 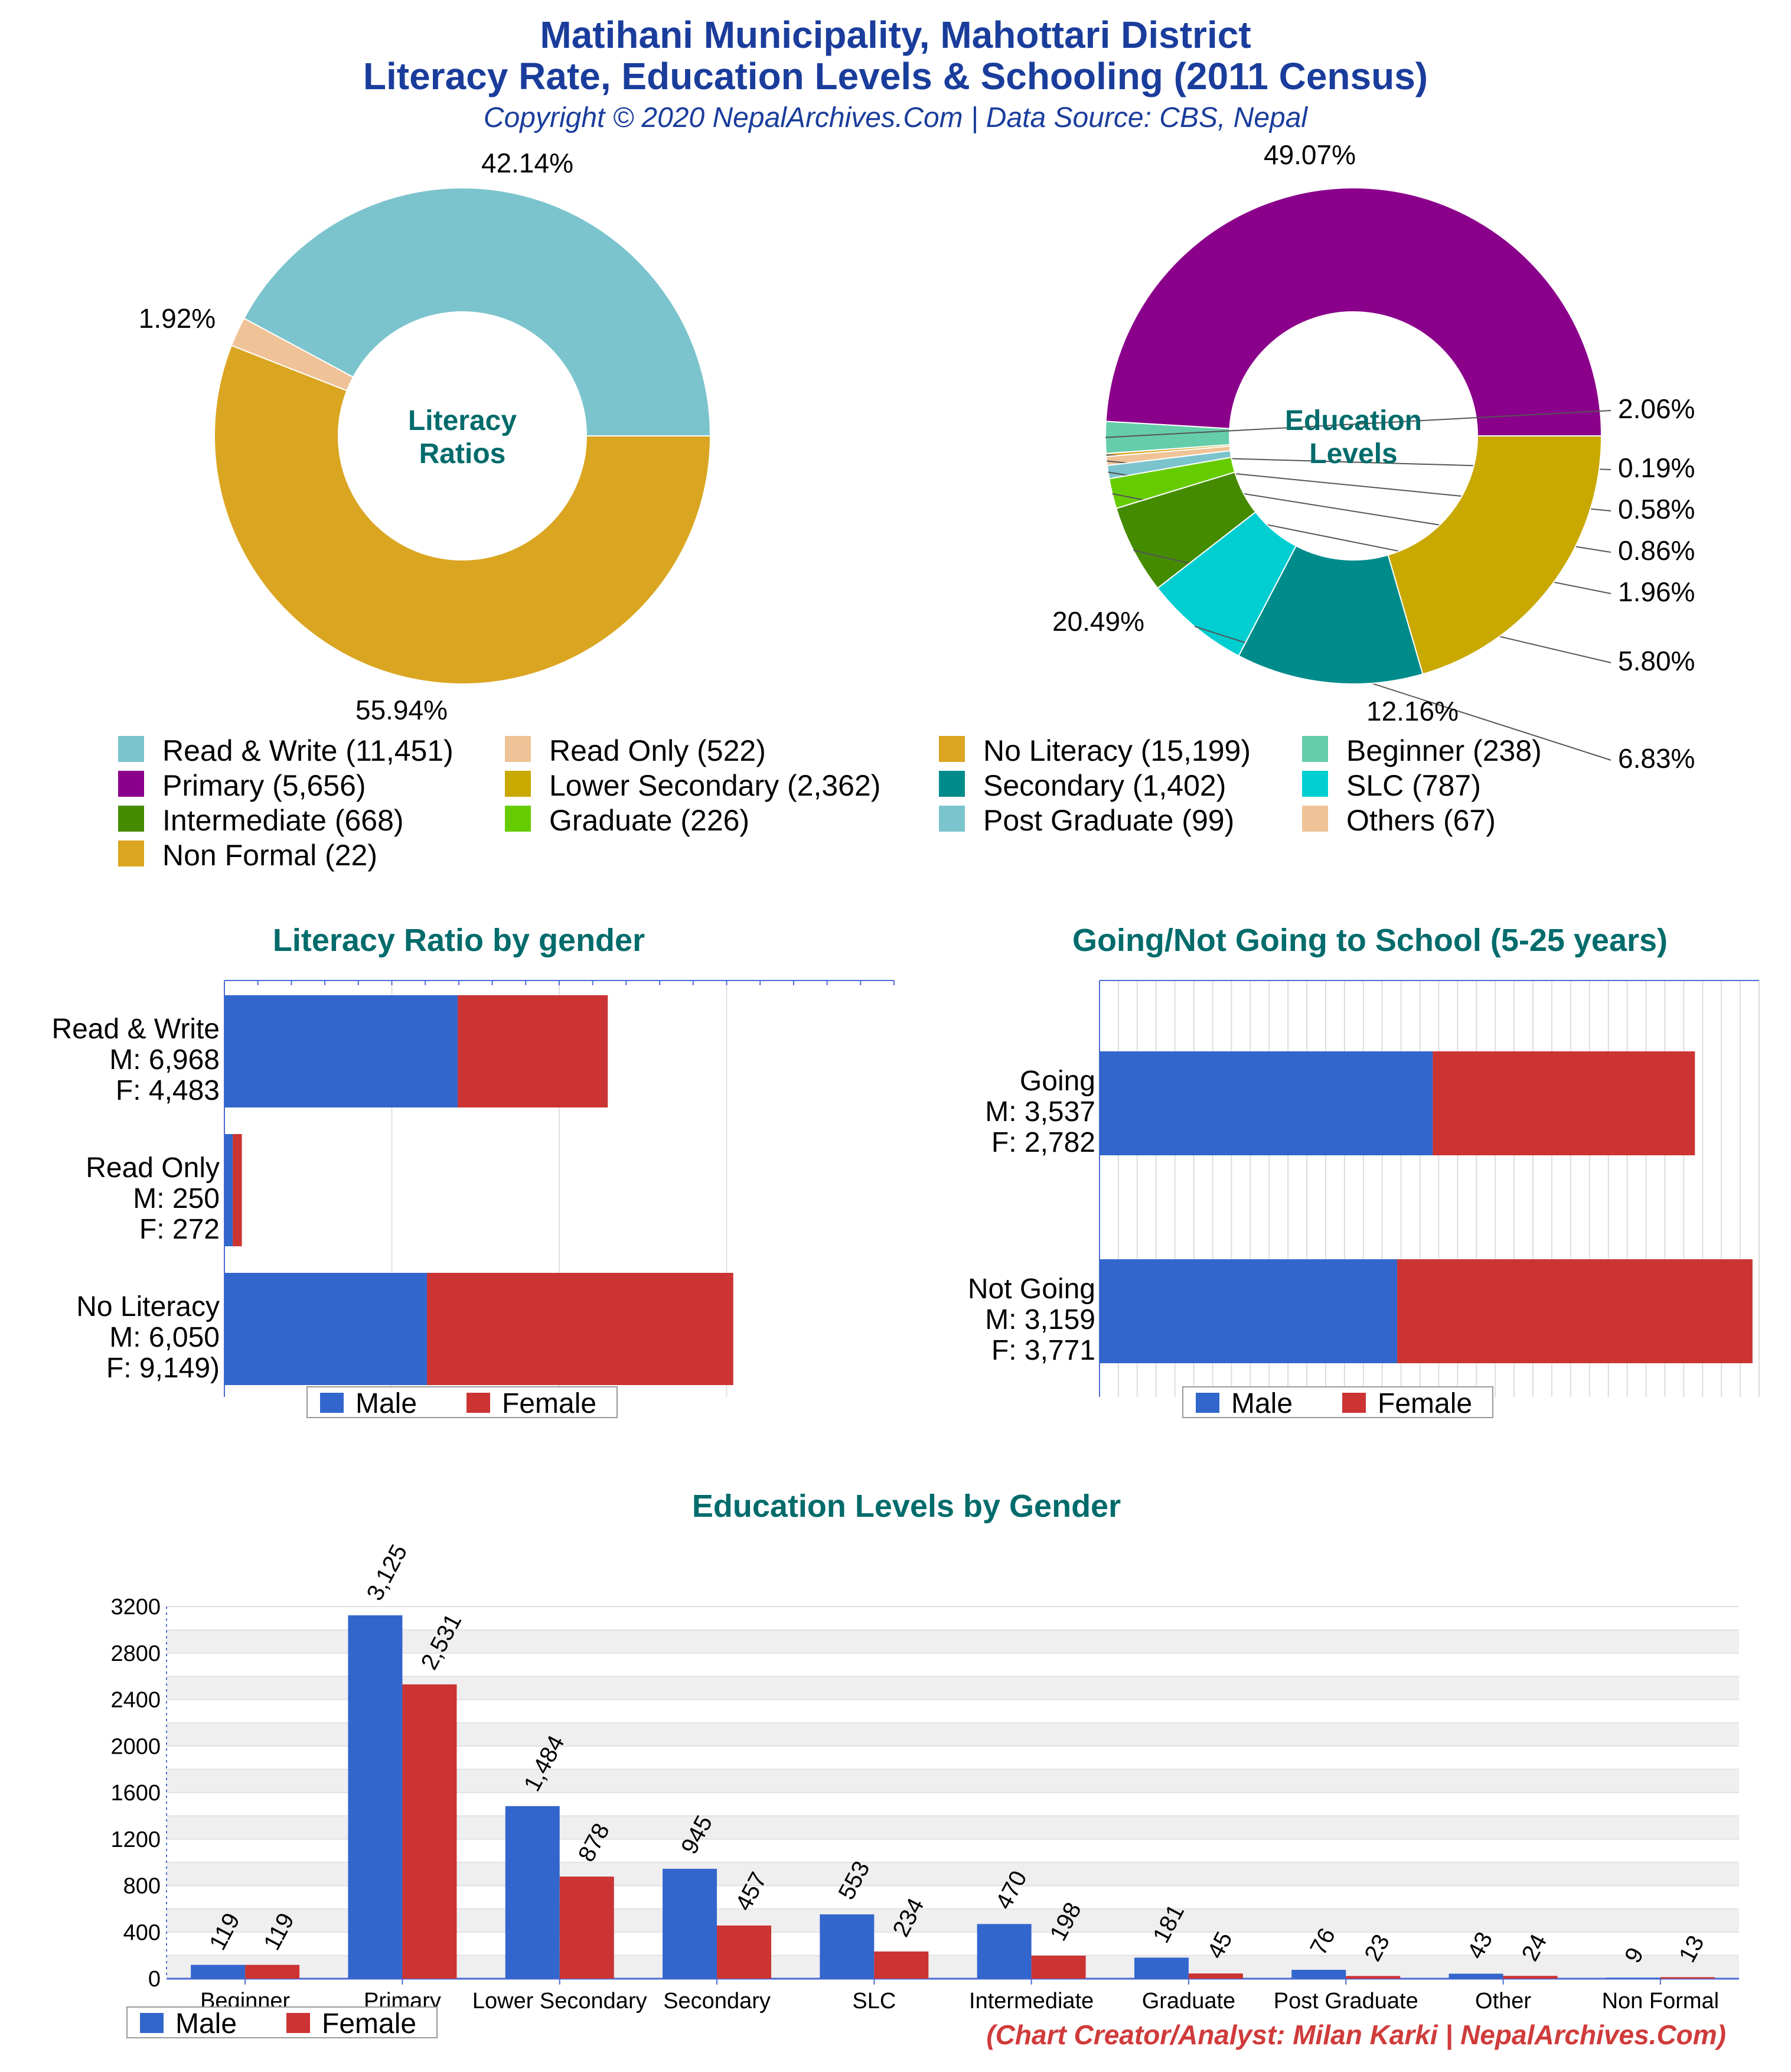 I want to click on legend-item-label: Secondary (1,402), so click(x=1104, y=785).